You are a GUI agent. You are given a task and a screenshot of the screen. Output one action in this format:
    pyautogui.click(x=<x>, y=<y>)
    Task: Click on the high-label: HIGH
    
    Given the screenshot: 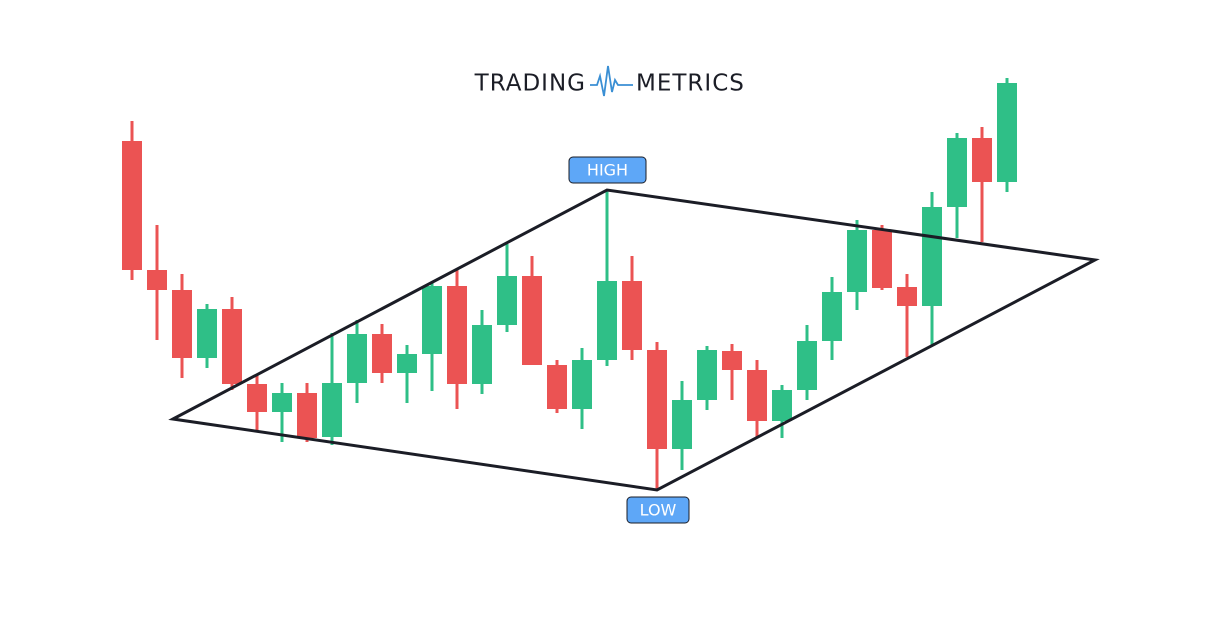 What is the action you would take?
    pyautogui.click(x=607, y=170)
    